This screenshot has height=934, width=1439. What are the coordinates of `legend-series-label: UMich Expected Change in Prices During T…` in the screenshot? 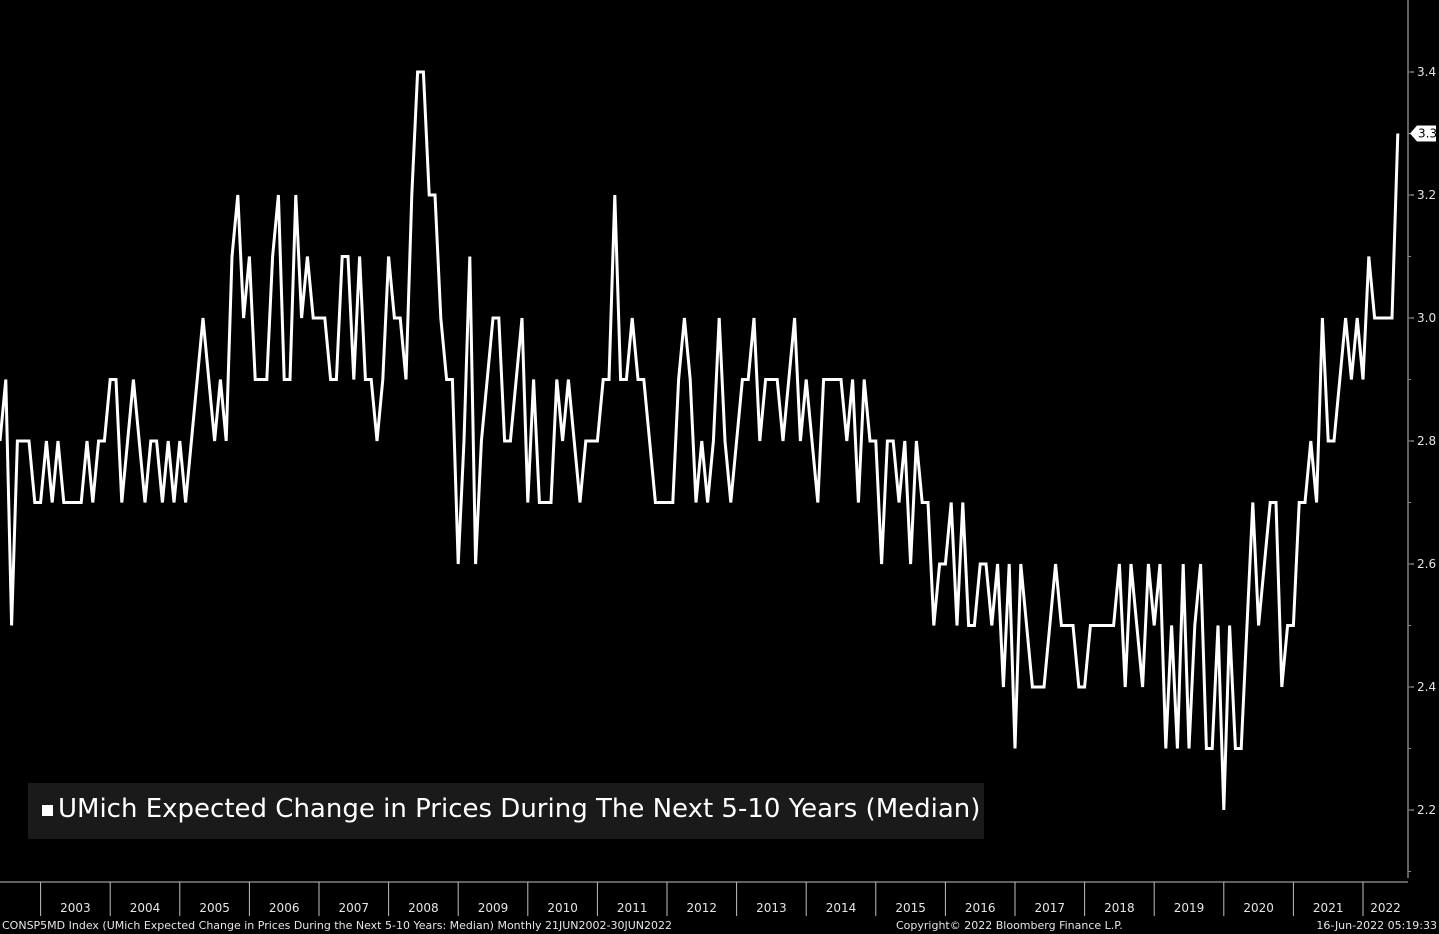 It's located at (519, 809).